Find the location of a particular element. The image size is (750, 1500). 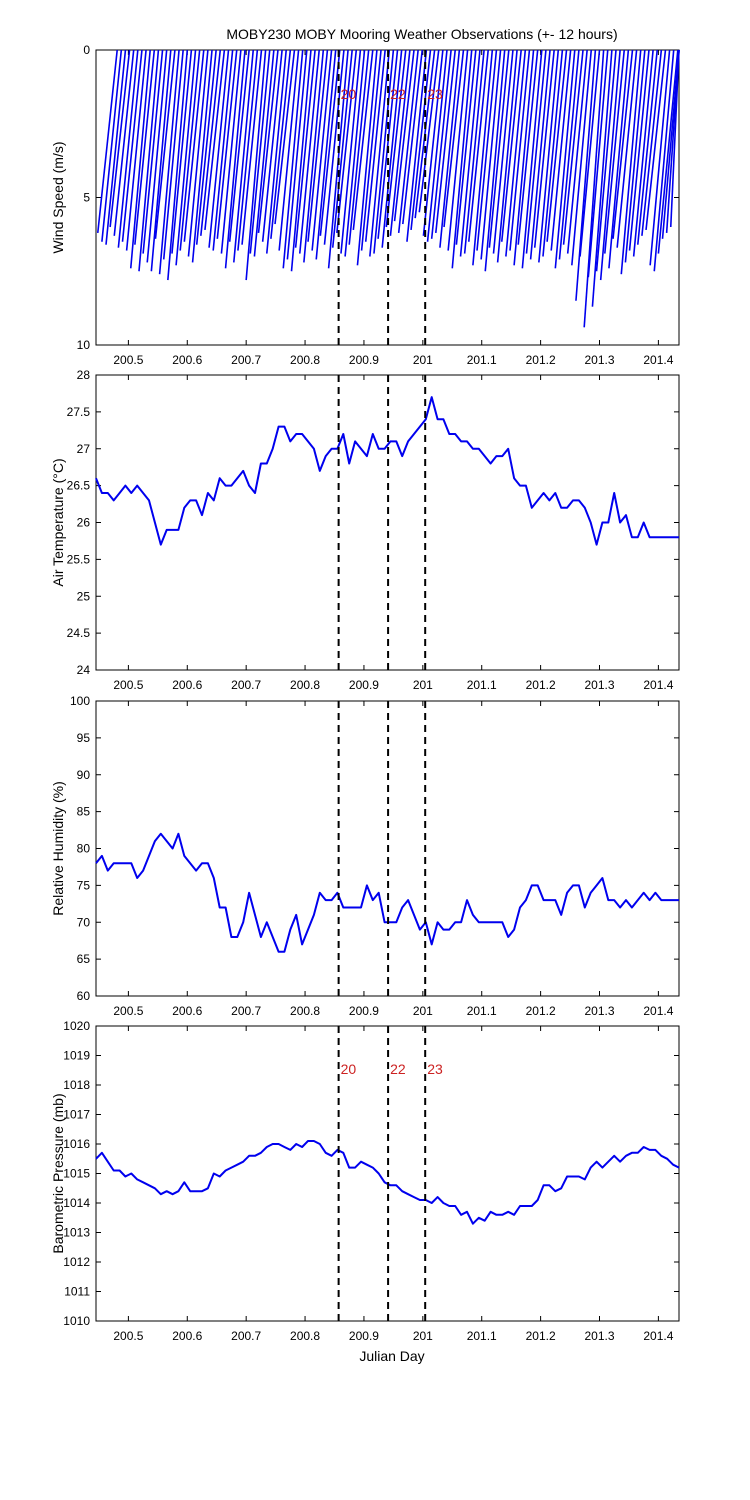

barometric-pressure-x-tick-label: 200.7 is located at coordinates (246, 1336).